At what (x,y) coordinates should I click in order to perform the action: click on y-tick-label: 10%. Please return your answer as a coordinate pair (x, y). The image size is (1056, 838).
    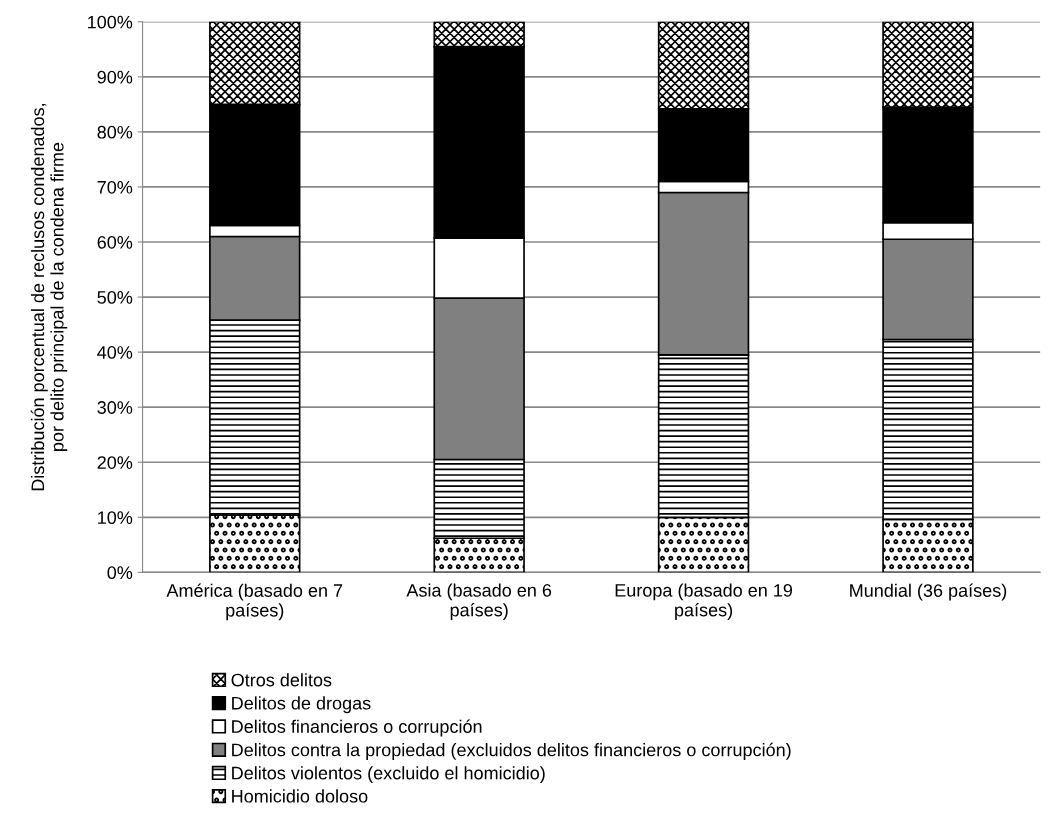
    Looking at the image, I should click on (115, 518).